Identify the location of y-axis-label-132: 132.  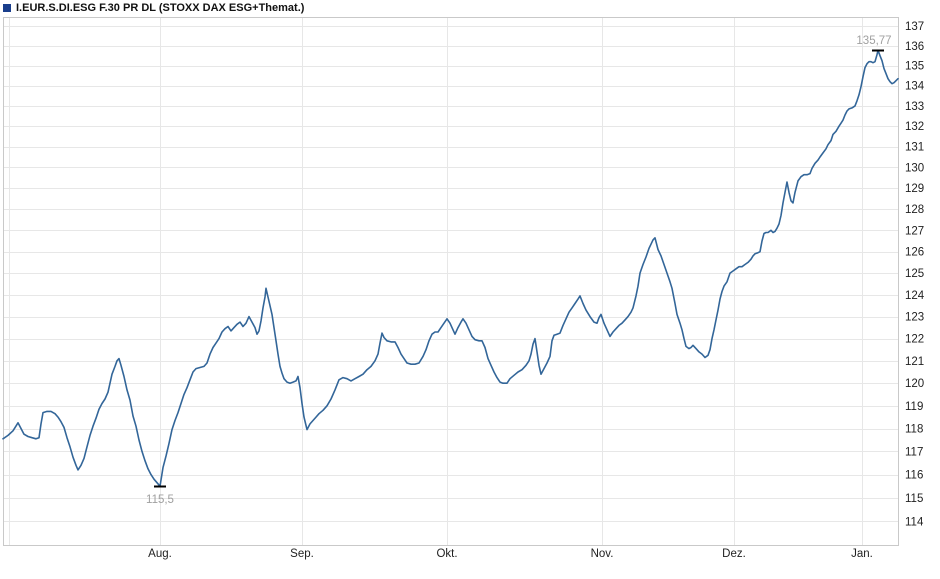
(914, 127).